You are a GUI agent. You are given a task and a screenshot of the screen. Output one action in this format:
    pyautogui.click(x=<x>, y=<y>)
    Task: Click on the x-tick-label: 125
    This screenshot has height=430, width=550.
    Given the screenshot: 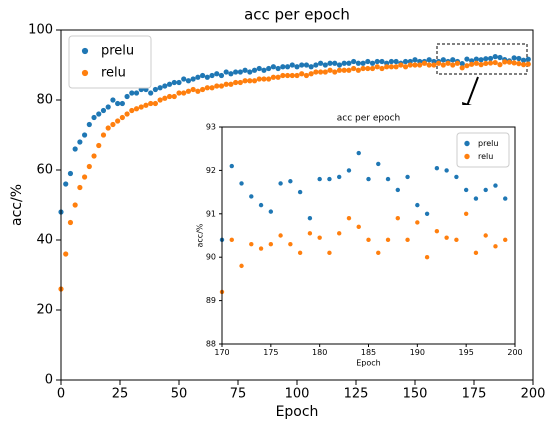 What is the action you would take?
    pyautogui.click(x=356, y=394)
    